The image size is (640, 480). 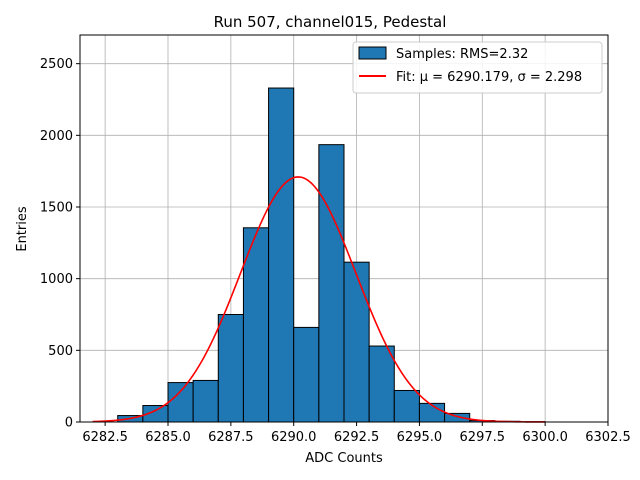 What do you see at coordinates (357, 437) in the screenshot?
I see `x-tick-label-4: 6292.5` at bounding box center [357, 437].